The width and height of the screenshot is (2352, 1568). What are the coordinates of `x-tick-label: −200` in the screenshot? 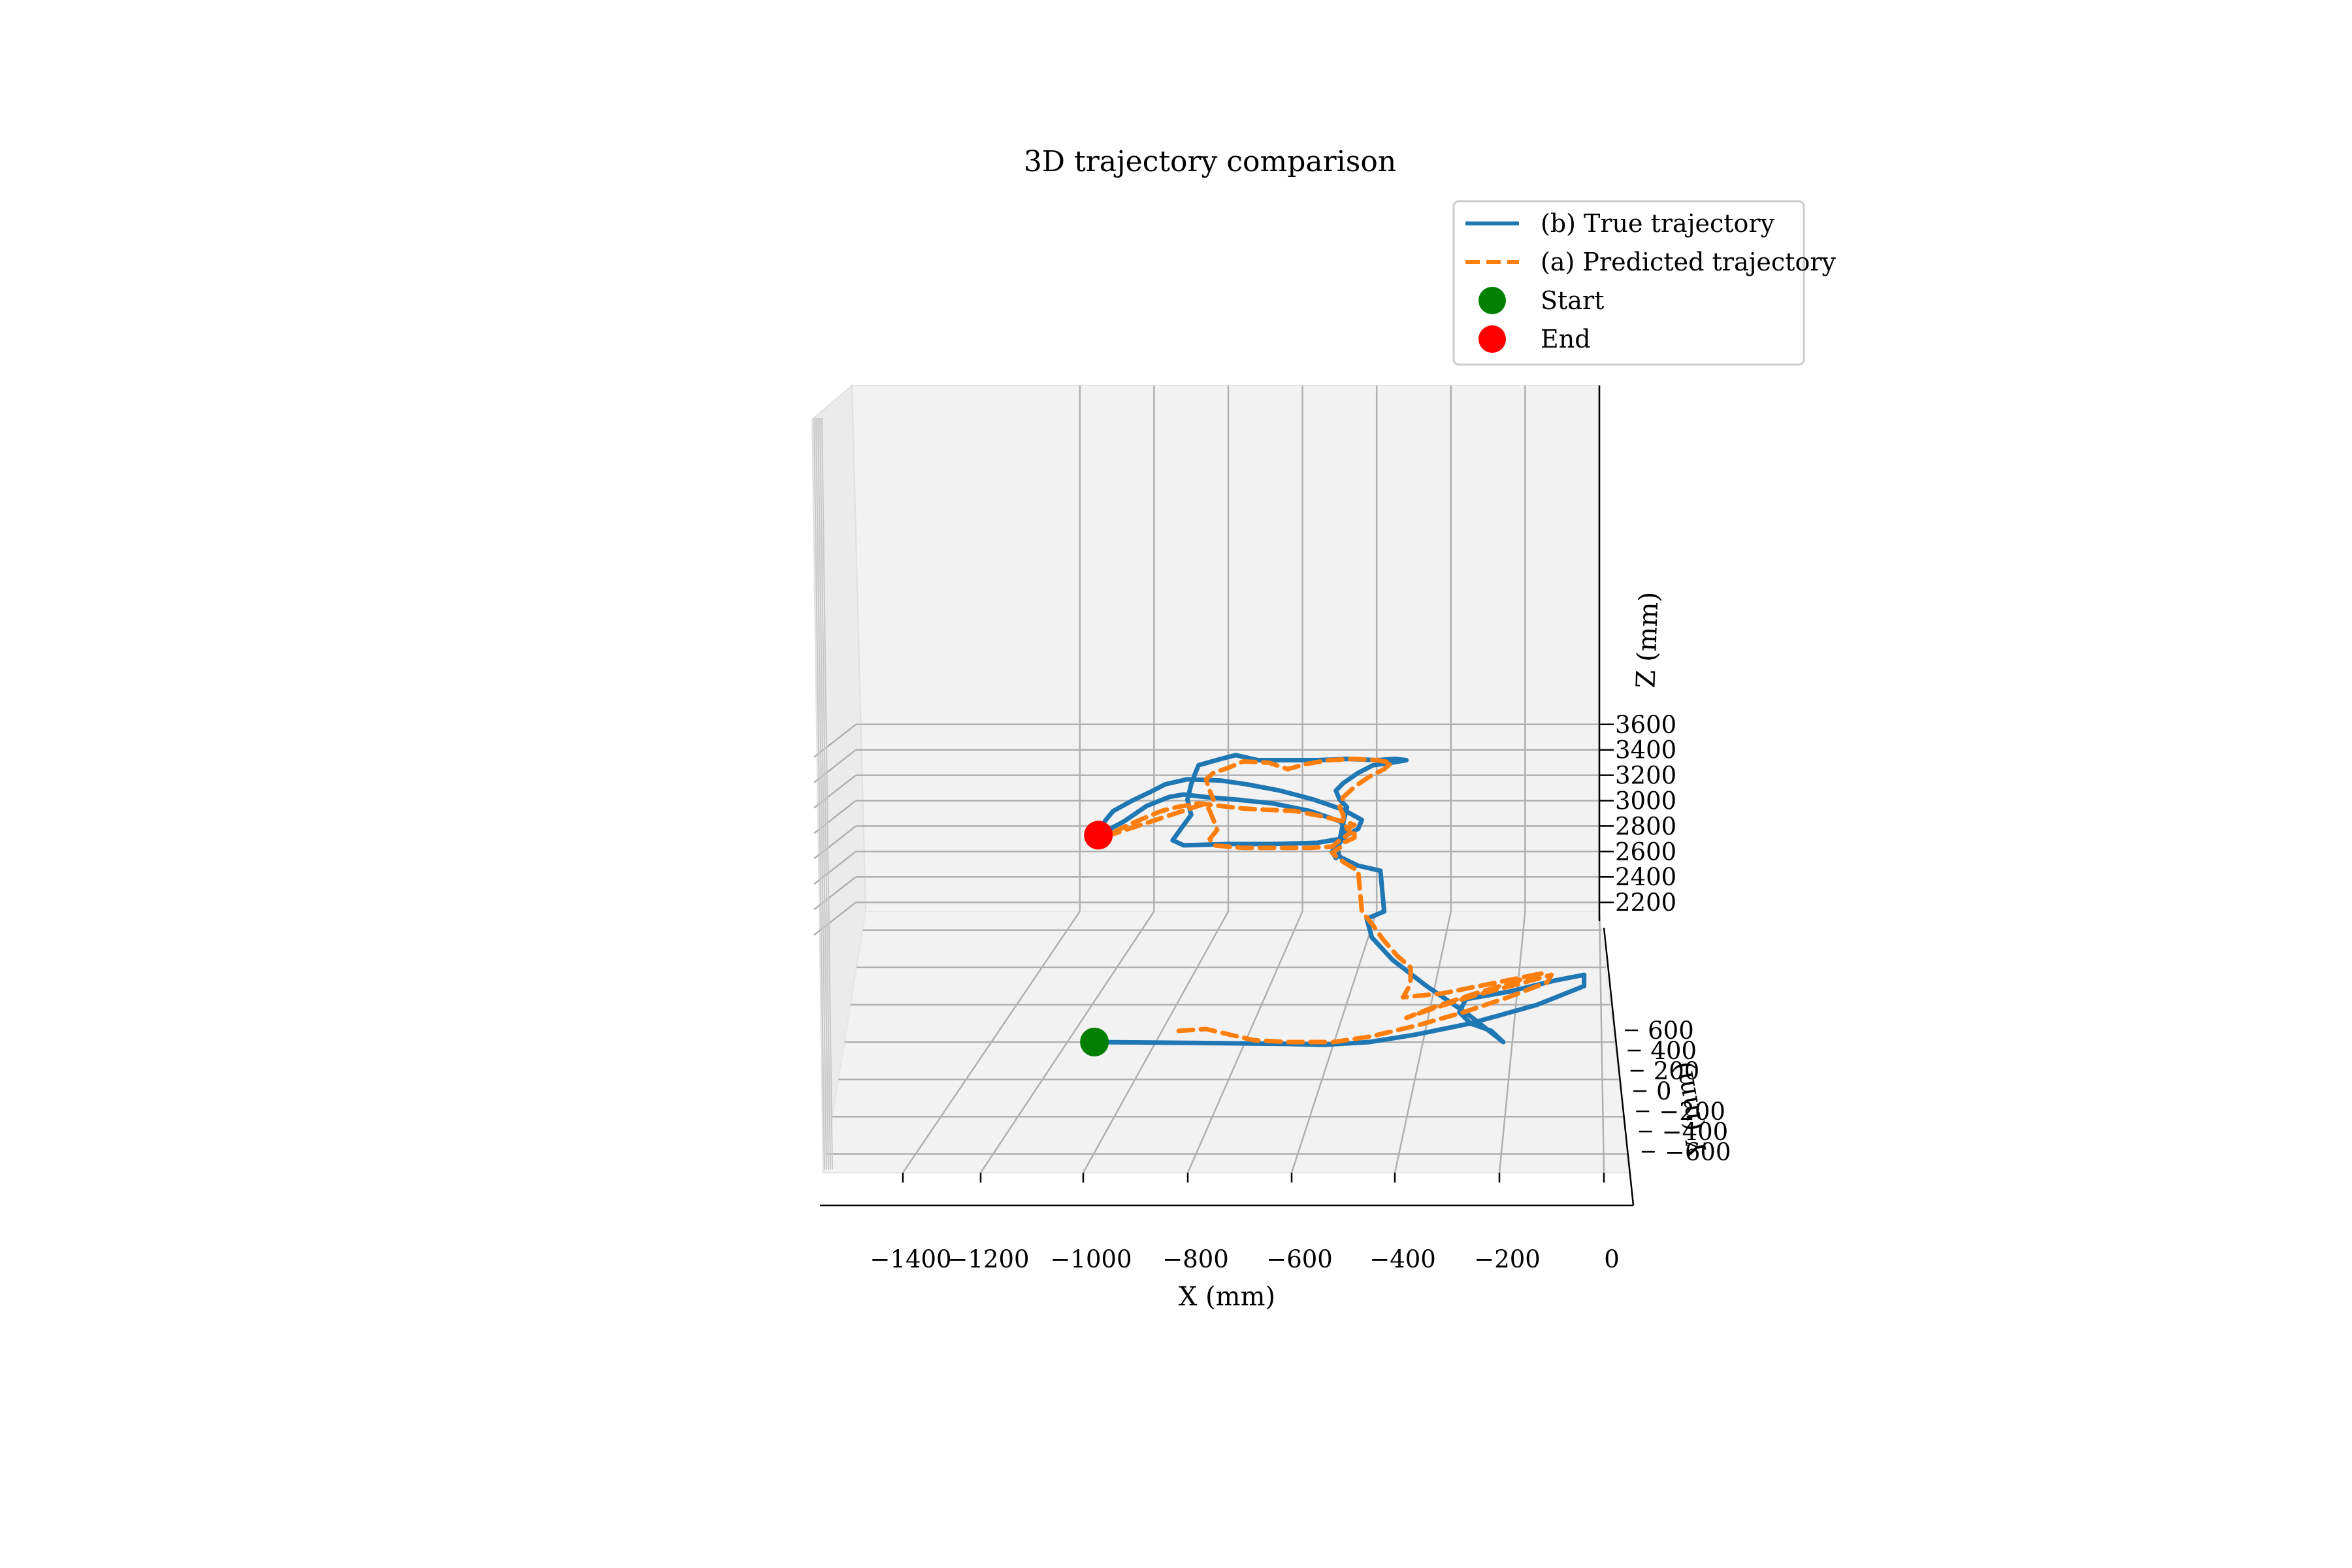 It's located at (1507, 1259).